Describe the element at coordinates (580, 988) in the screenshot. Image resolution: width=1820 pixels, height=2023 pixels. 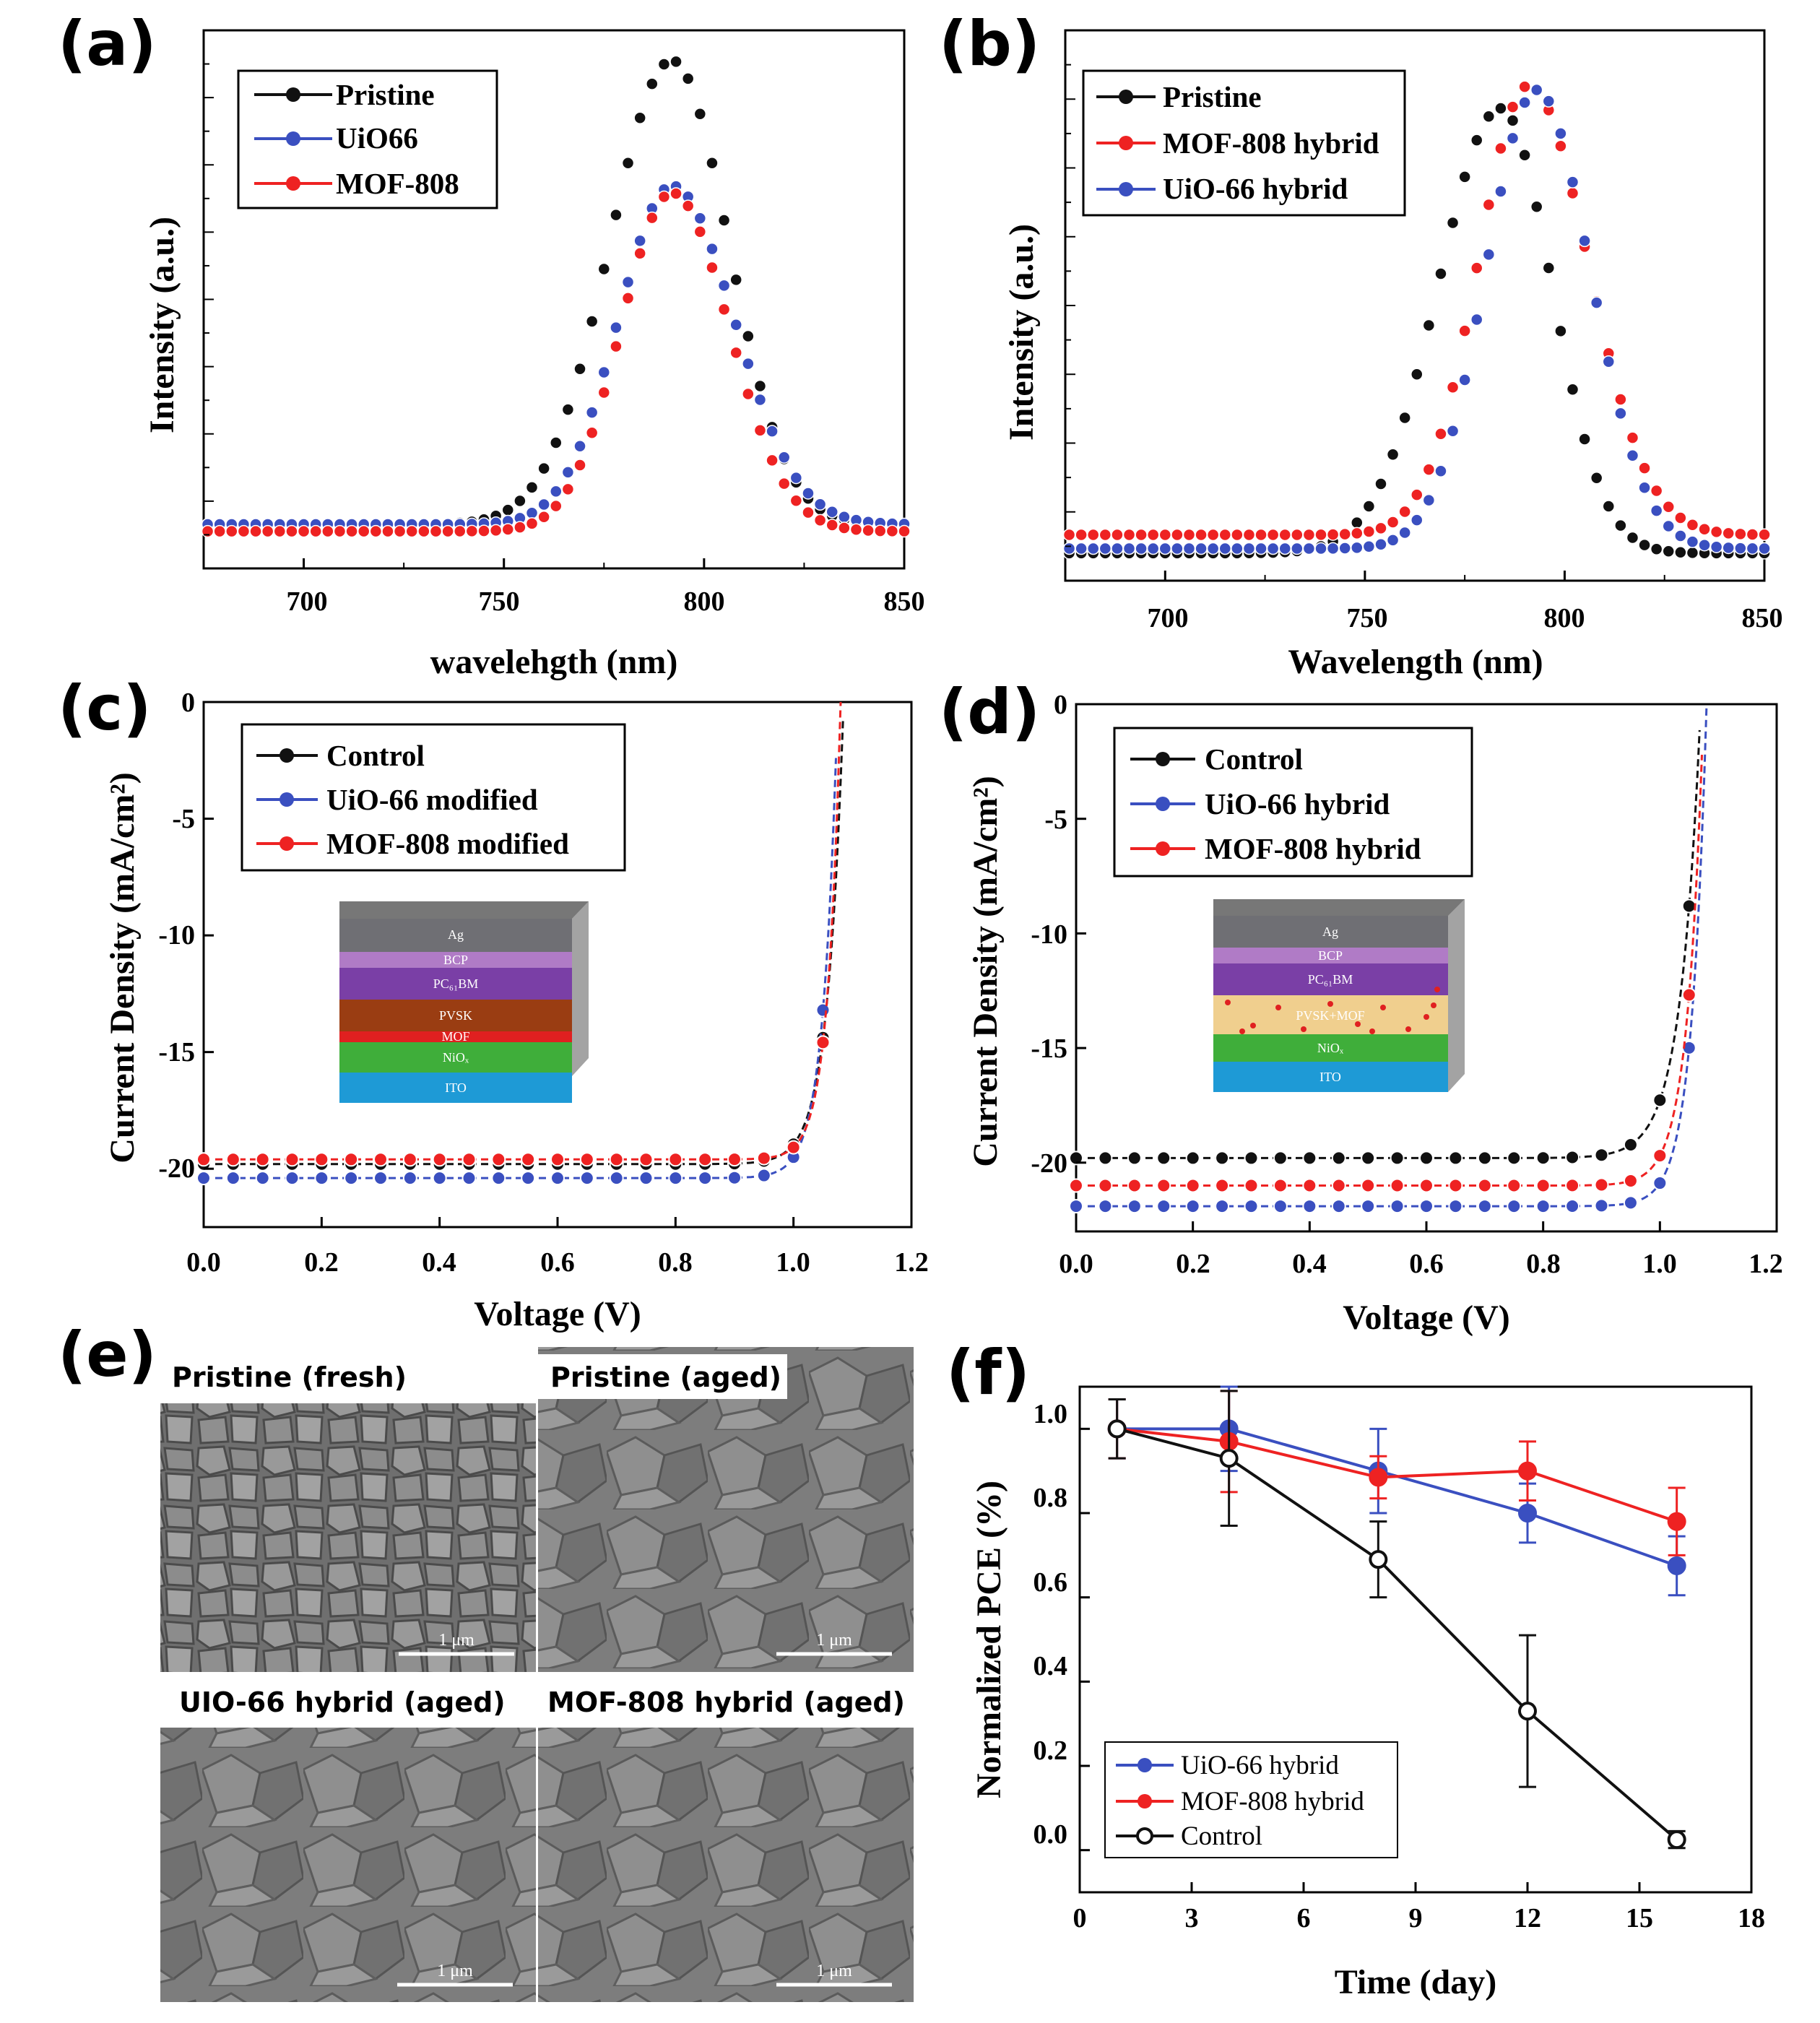
I see `stack-side-face` at that location.